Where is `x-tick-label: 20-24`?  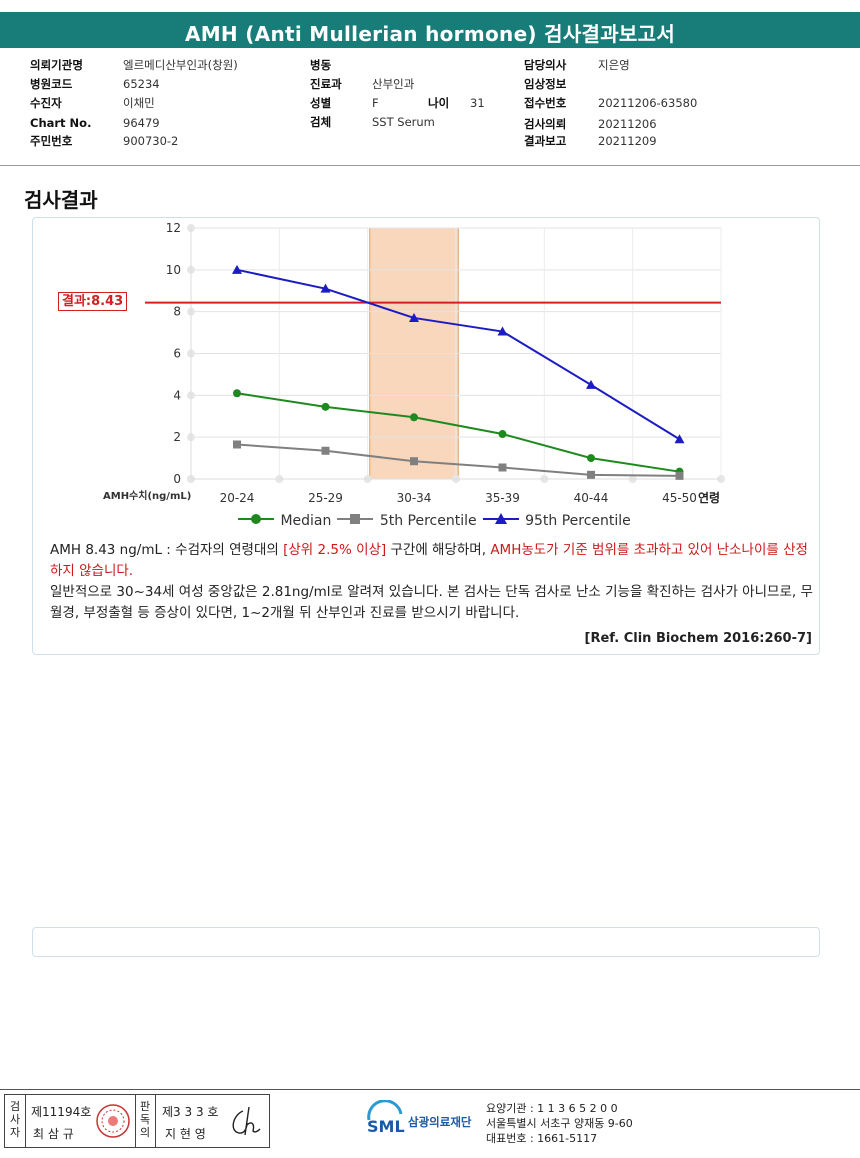
x-tick-label: 20-24 is located at coordinates (237, 498).